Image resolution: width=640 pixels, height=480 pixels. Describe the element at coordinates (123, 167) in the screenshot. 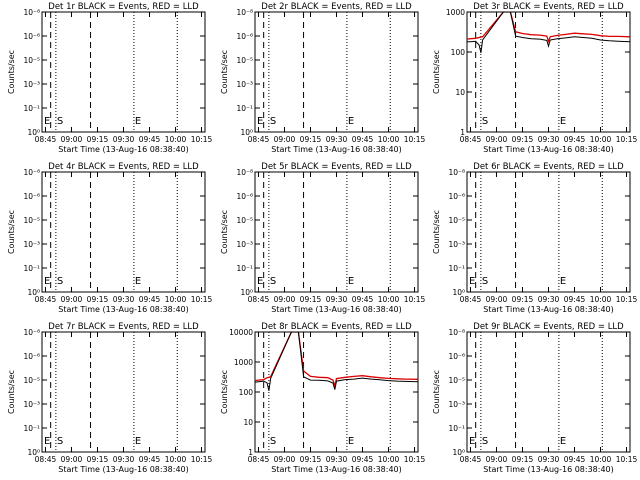

I see `panel-title: Det 4r BLACK = Events, RED = LLD` at that location.